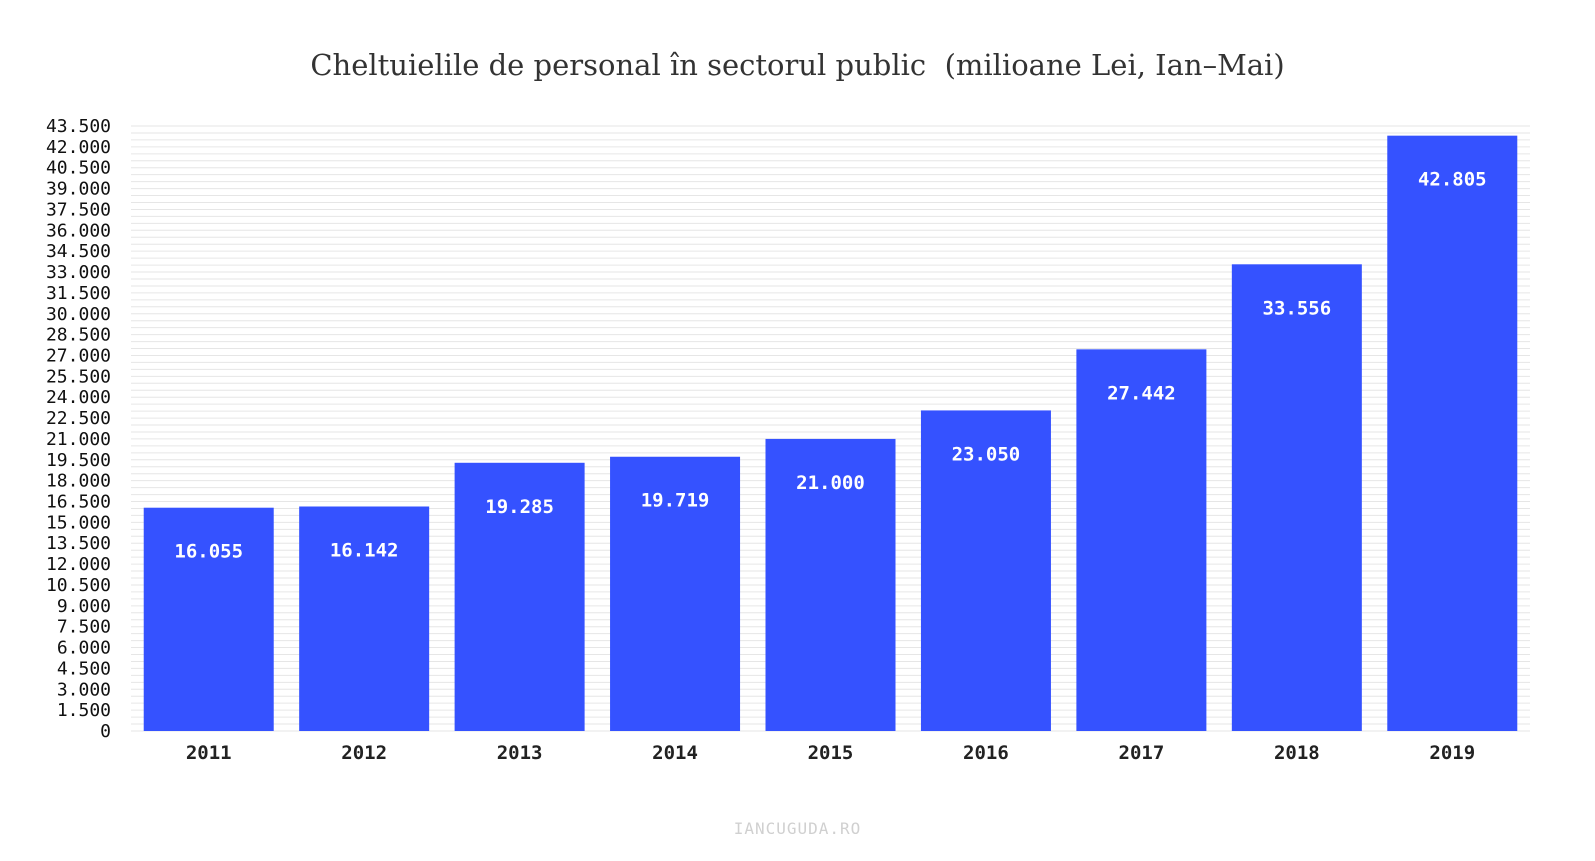  I want to click on y-tick-label: 31.500, so click(78, 293).